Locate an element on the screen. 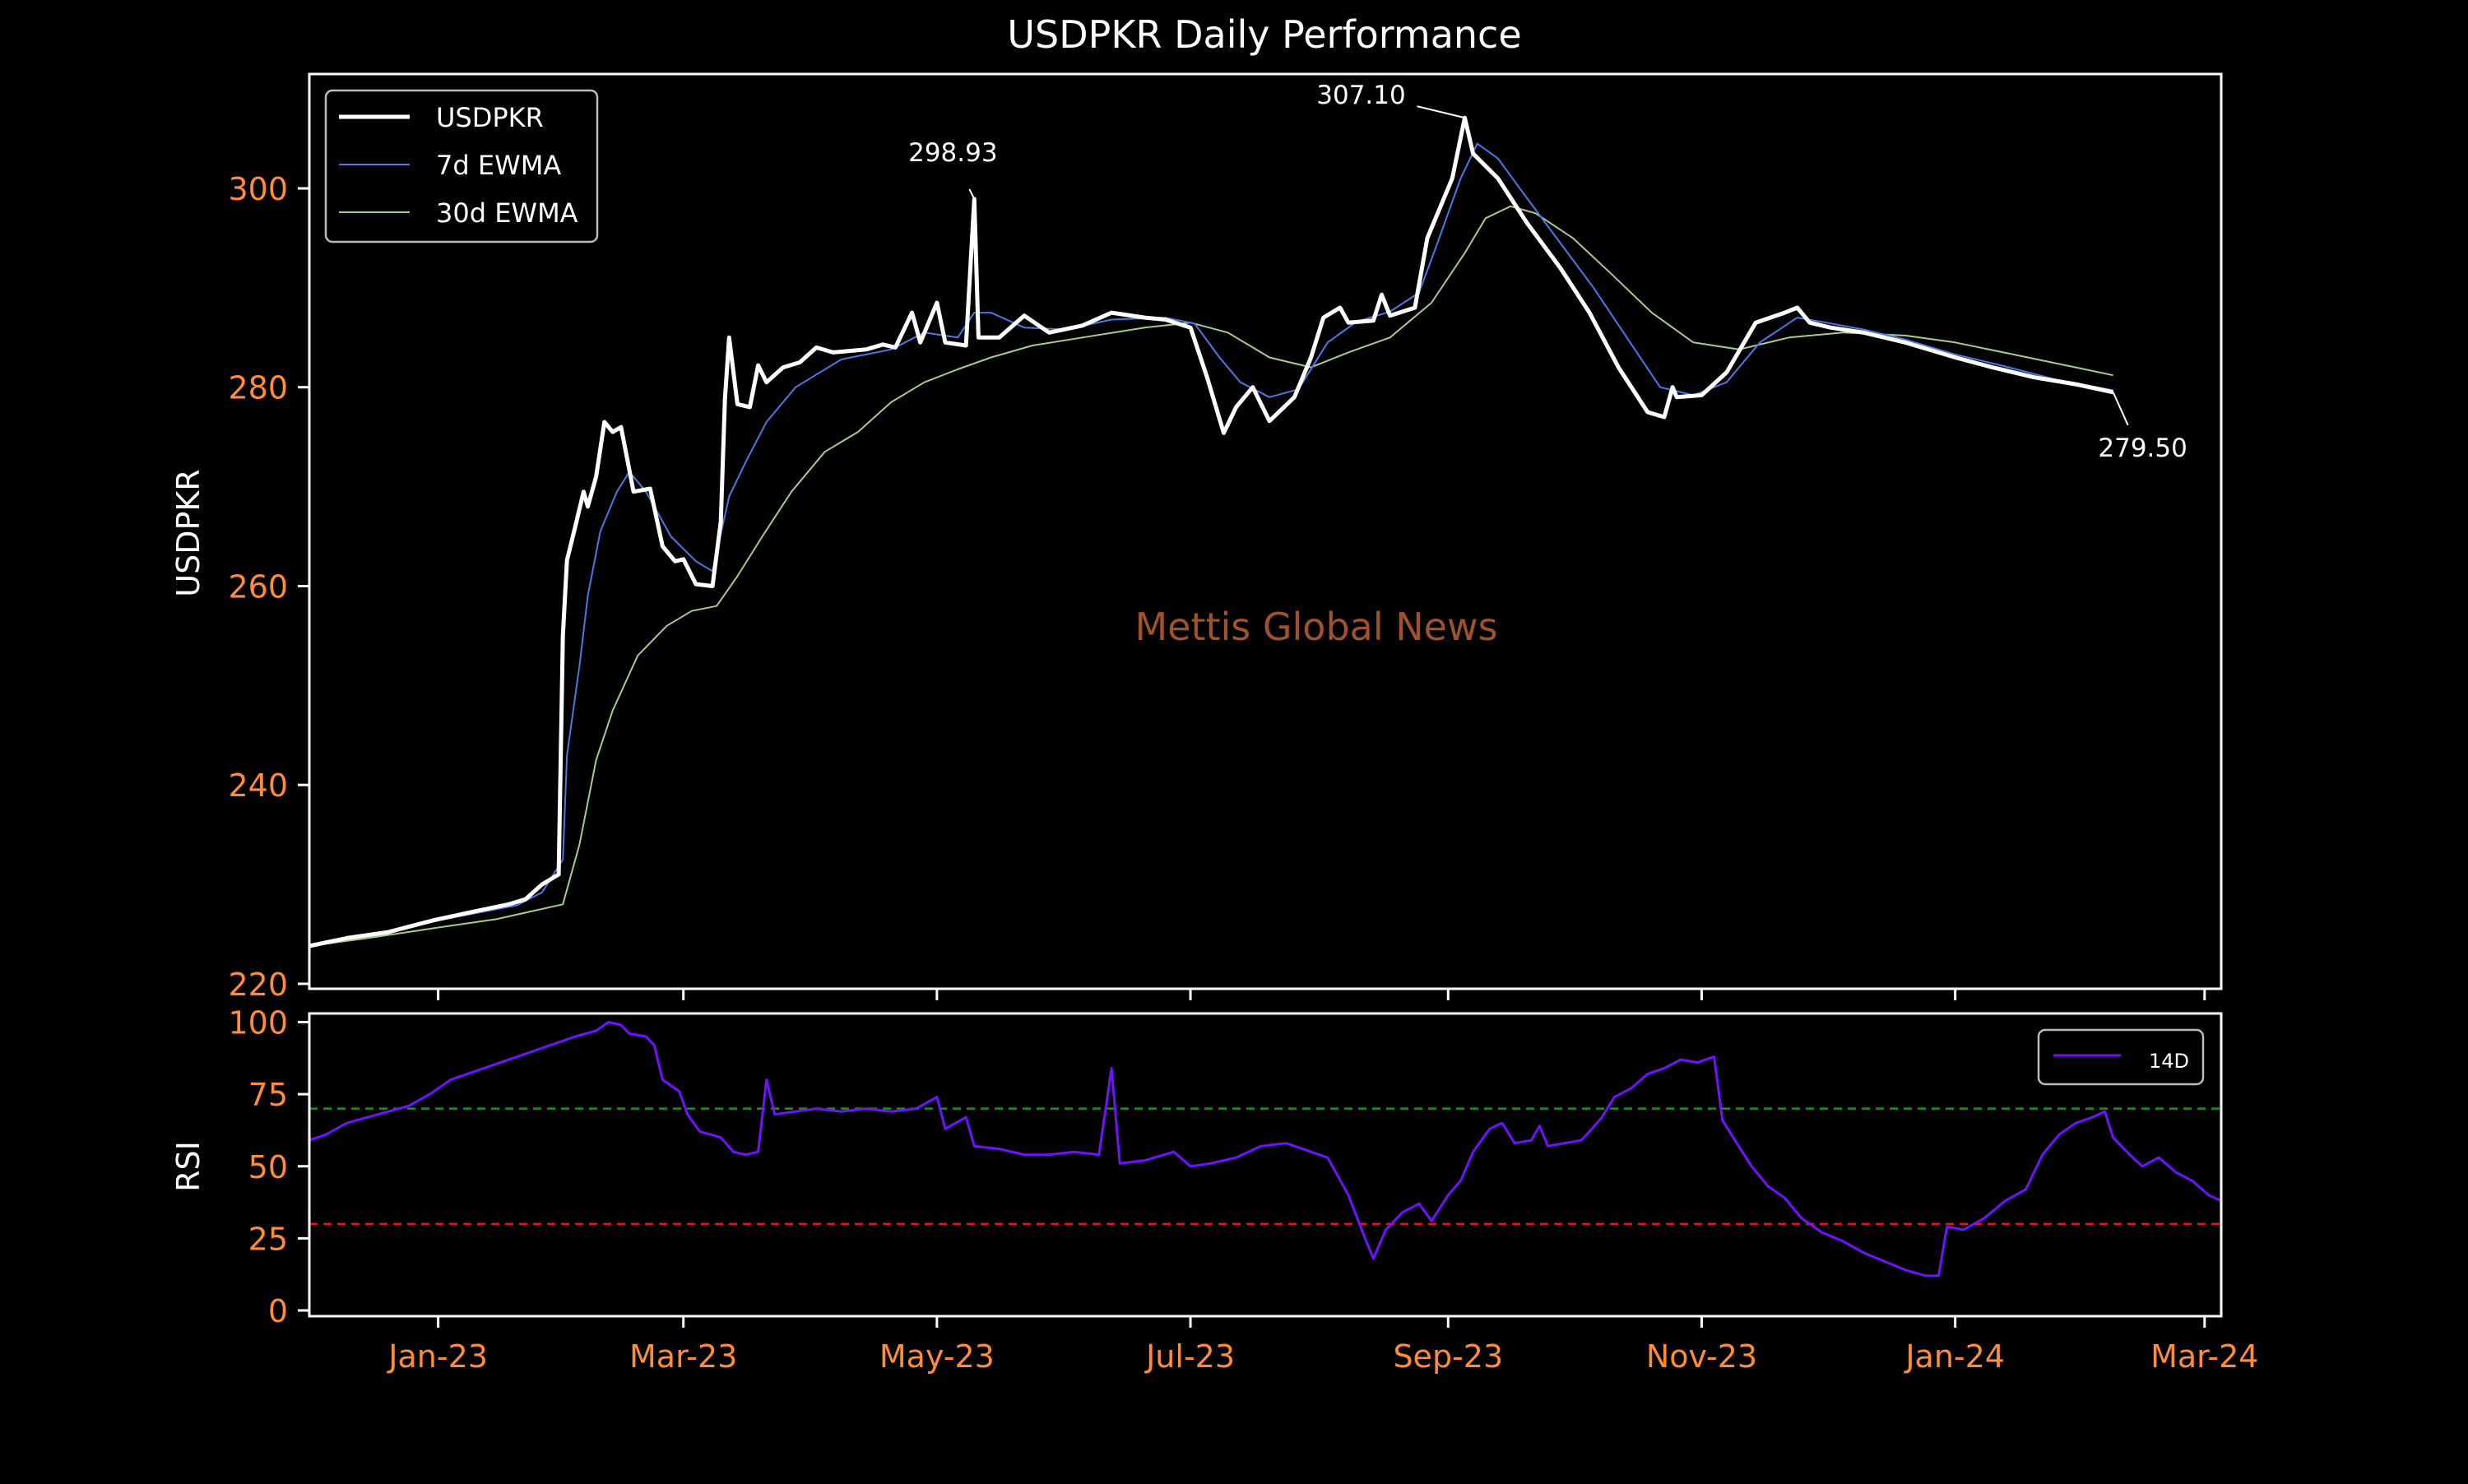 This screenshot has height=1484, width=2468. rsi-y-tick-label-0: 0 is located at coordinates (278, 1311).